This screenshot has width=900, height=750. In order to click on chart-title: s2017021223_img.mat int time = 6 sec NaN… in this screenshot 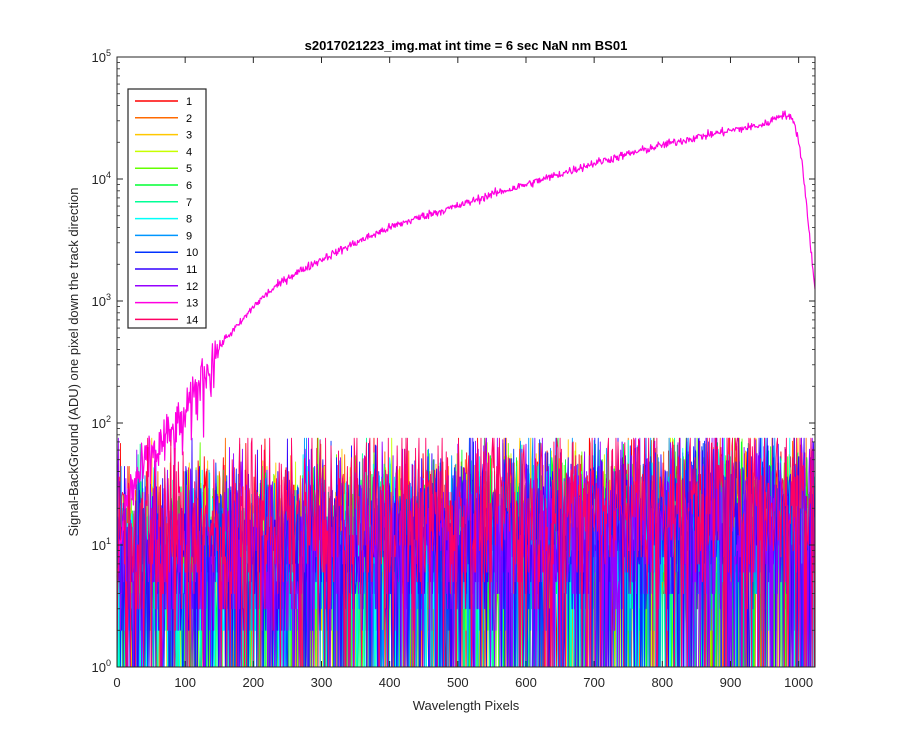, I will do `click(466, 45)`.